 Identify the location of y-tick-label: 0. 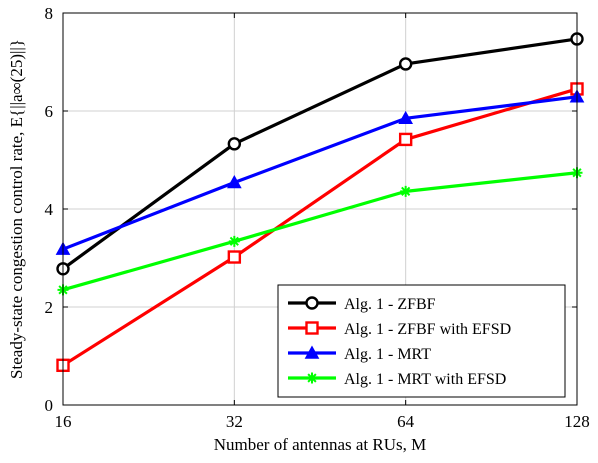
(49, 405).